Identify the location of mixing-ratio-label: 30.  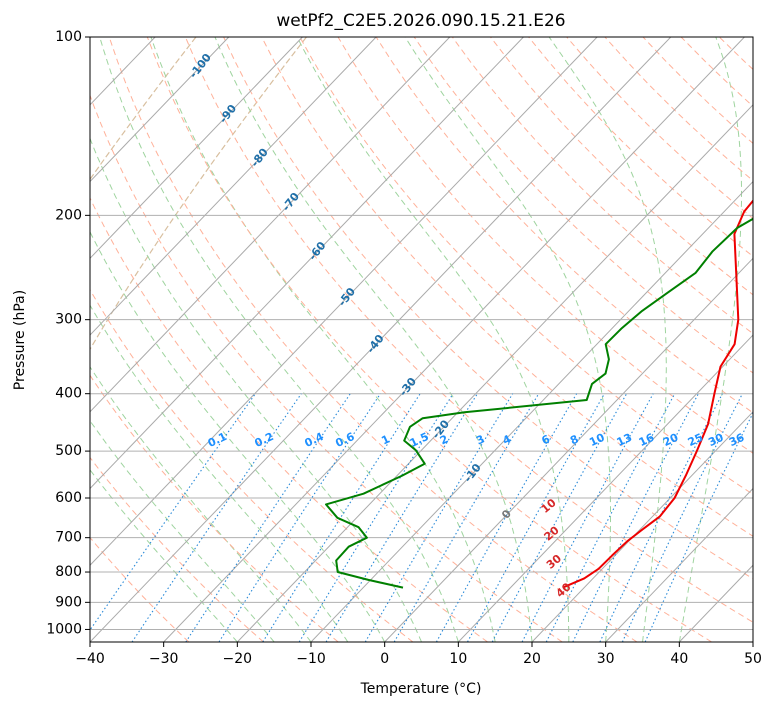
(716, 440).